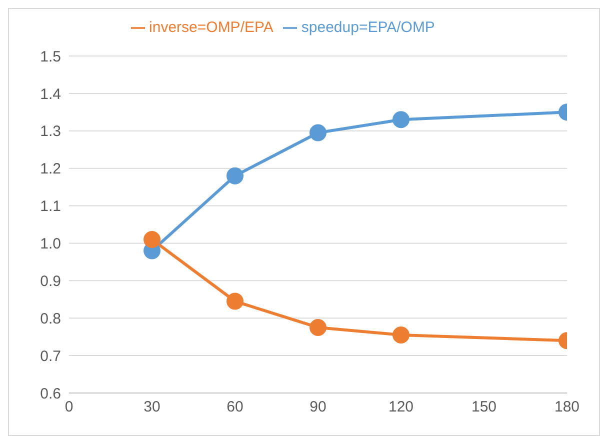 The height and width of the screenshot is (442, 605). What do you see at coordinates (567, 407) in the screenshot?
I see `x-tick-label: 180` at bounding box center [567, 407].